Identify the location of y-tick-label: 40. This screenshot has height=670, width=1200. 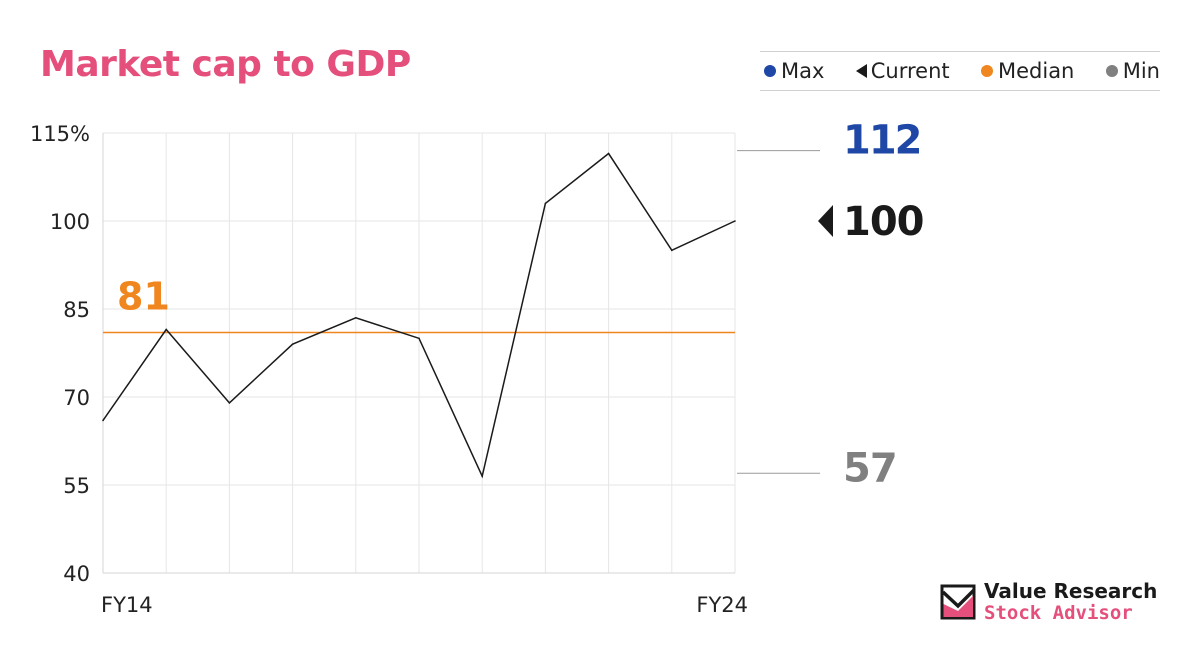
(76, 574).